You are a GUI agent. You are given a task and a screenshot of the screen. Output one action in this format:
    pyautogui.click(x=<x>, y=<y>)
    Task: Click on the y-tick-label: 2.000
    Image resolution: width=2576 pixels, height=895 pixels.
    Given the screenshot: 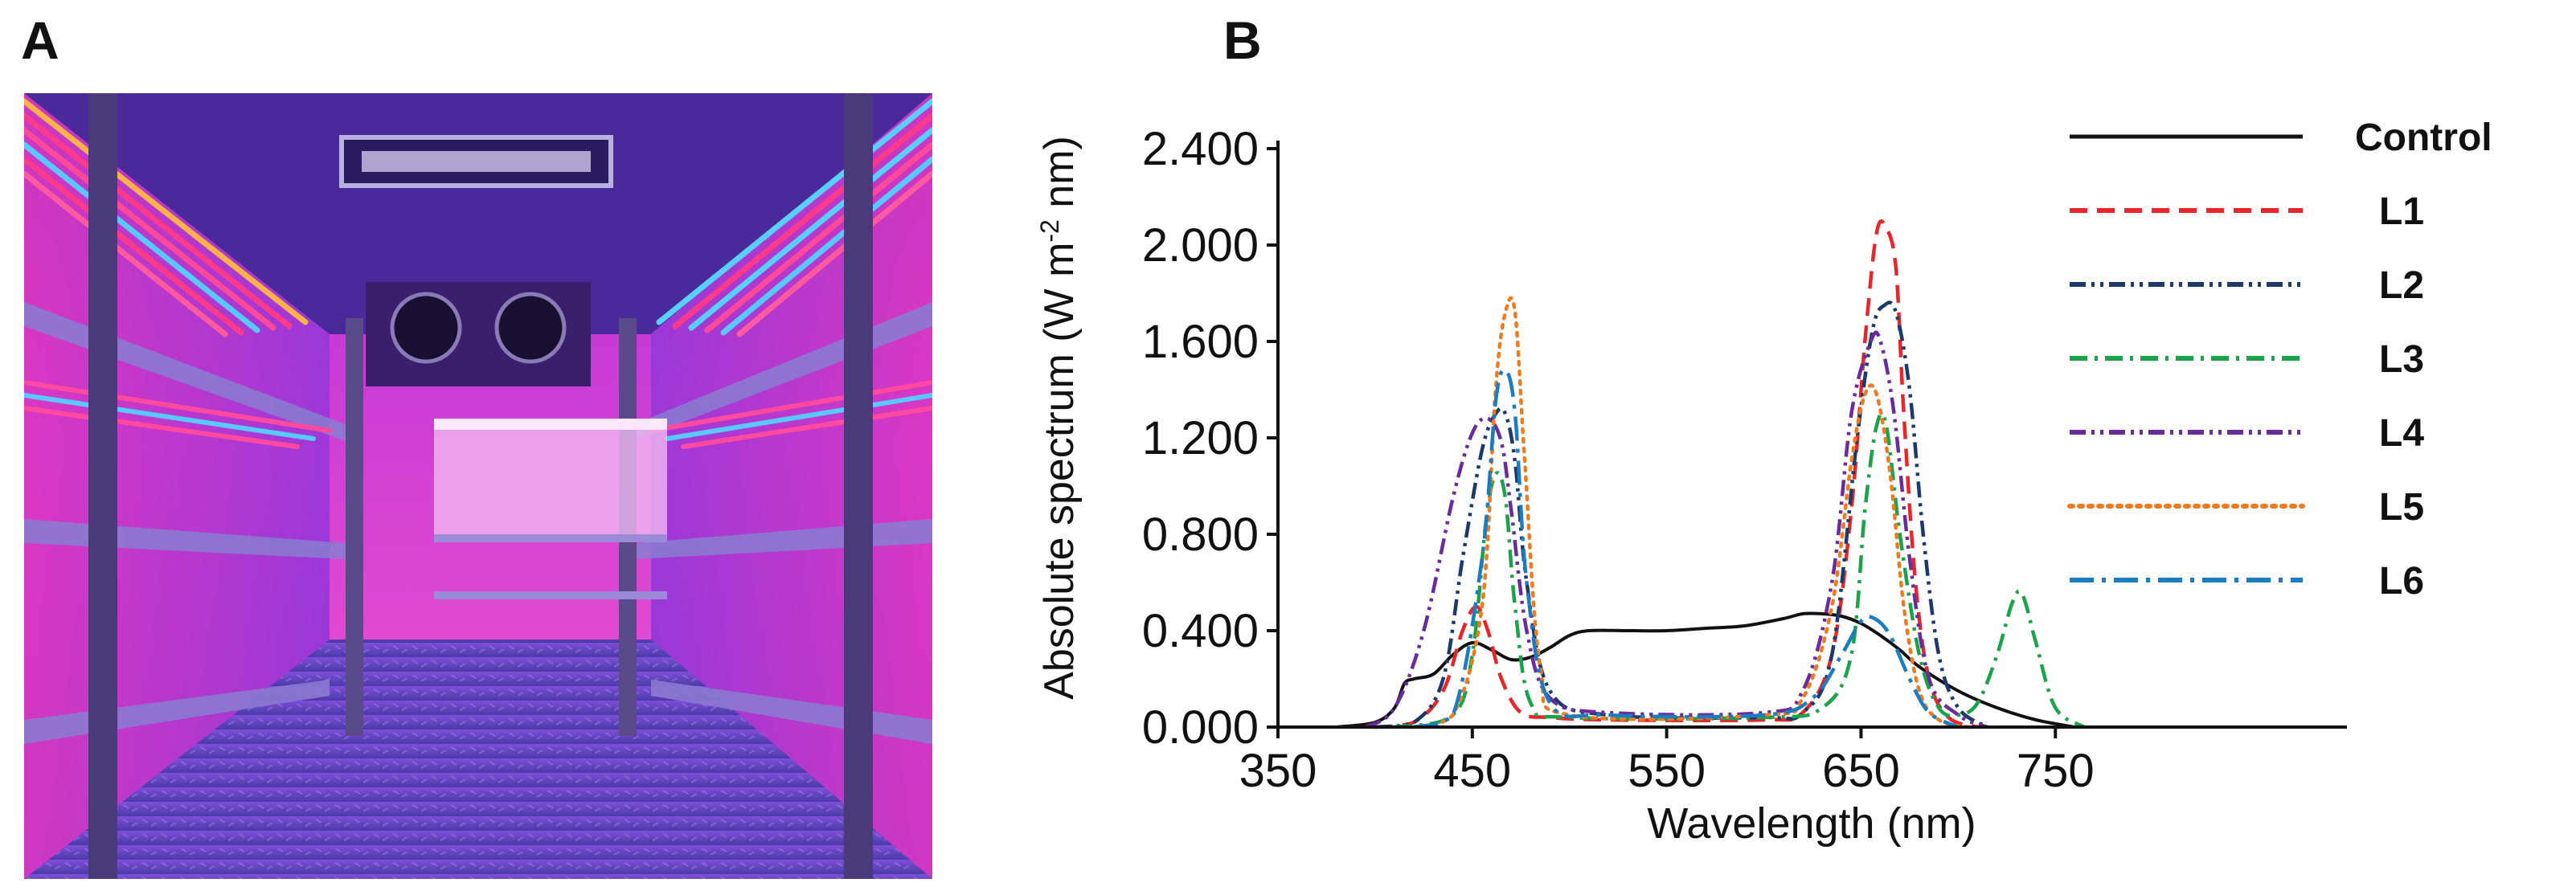 What is the action you would take?
    pyautogui.click(x=1200, y=245)
    